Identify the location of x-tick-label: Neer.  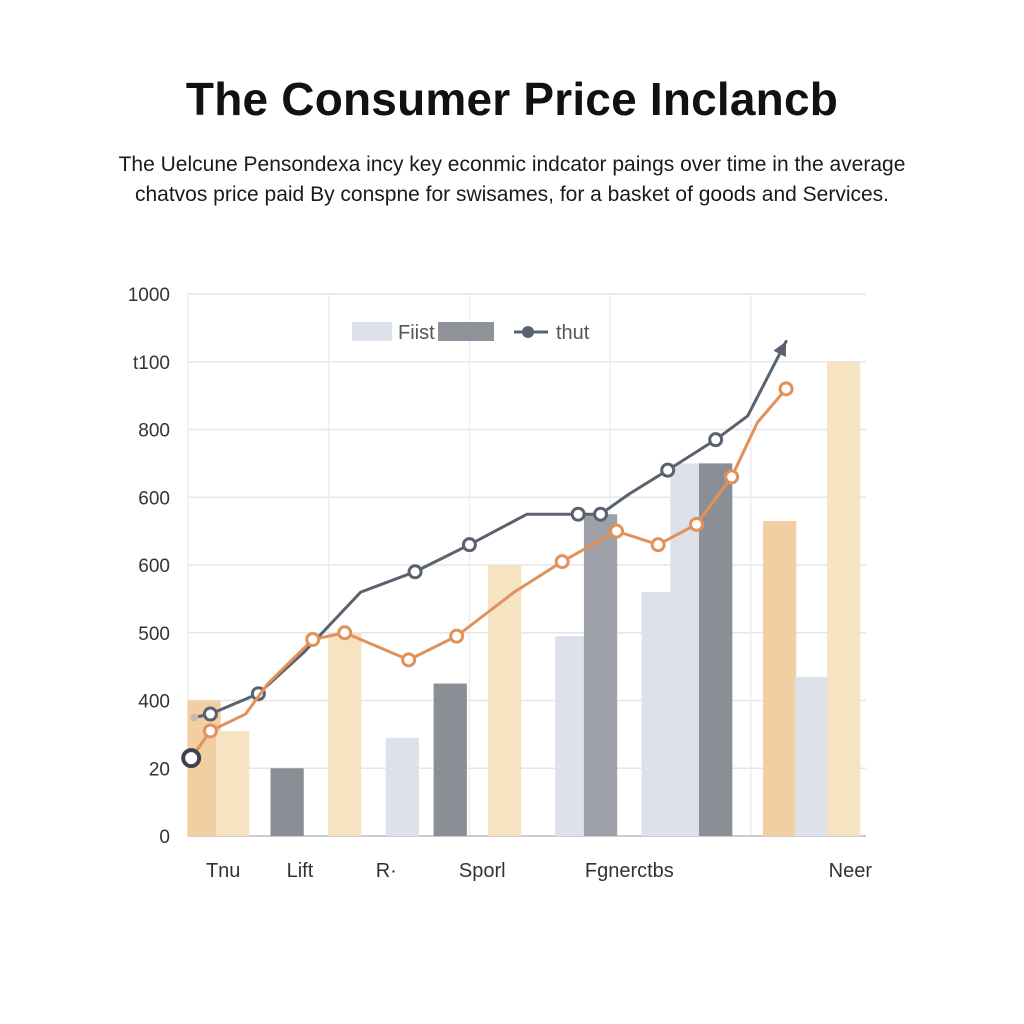
(851, 871).